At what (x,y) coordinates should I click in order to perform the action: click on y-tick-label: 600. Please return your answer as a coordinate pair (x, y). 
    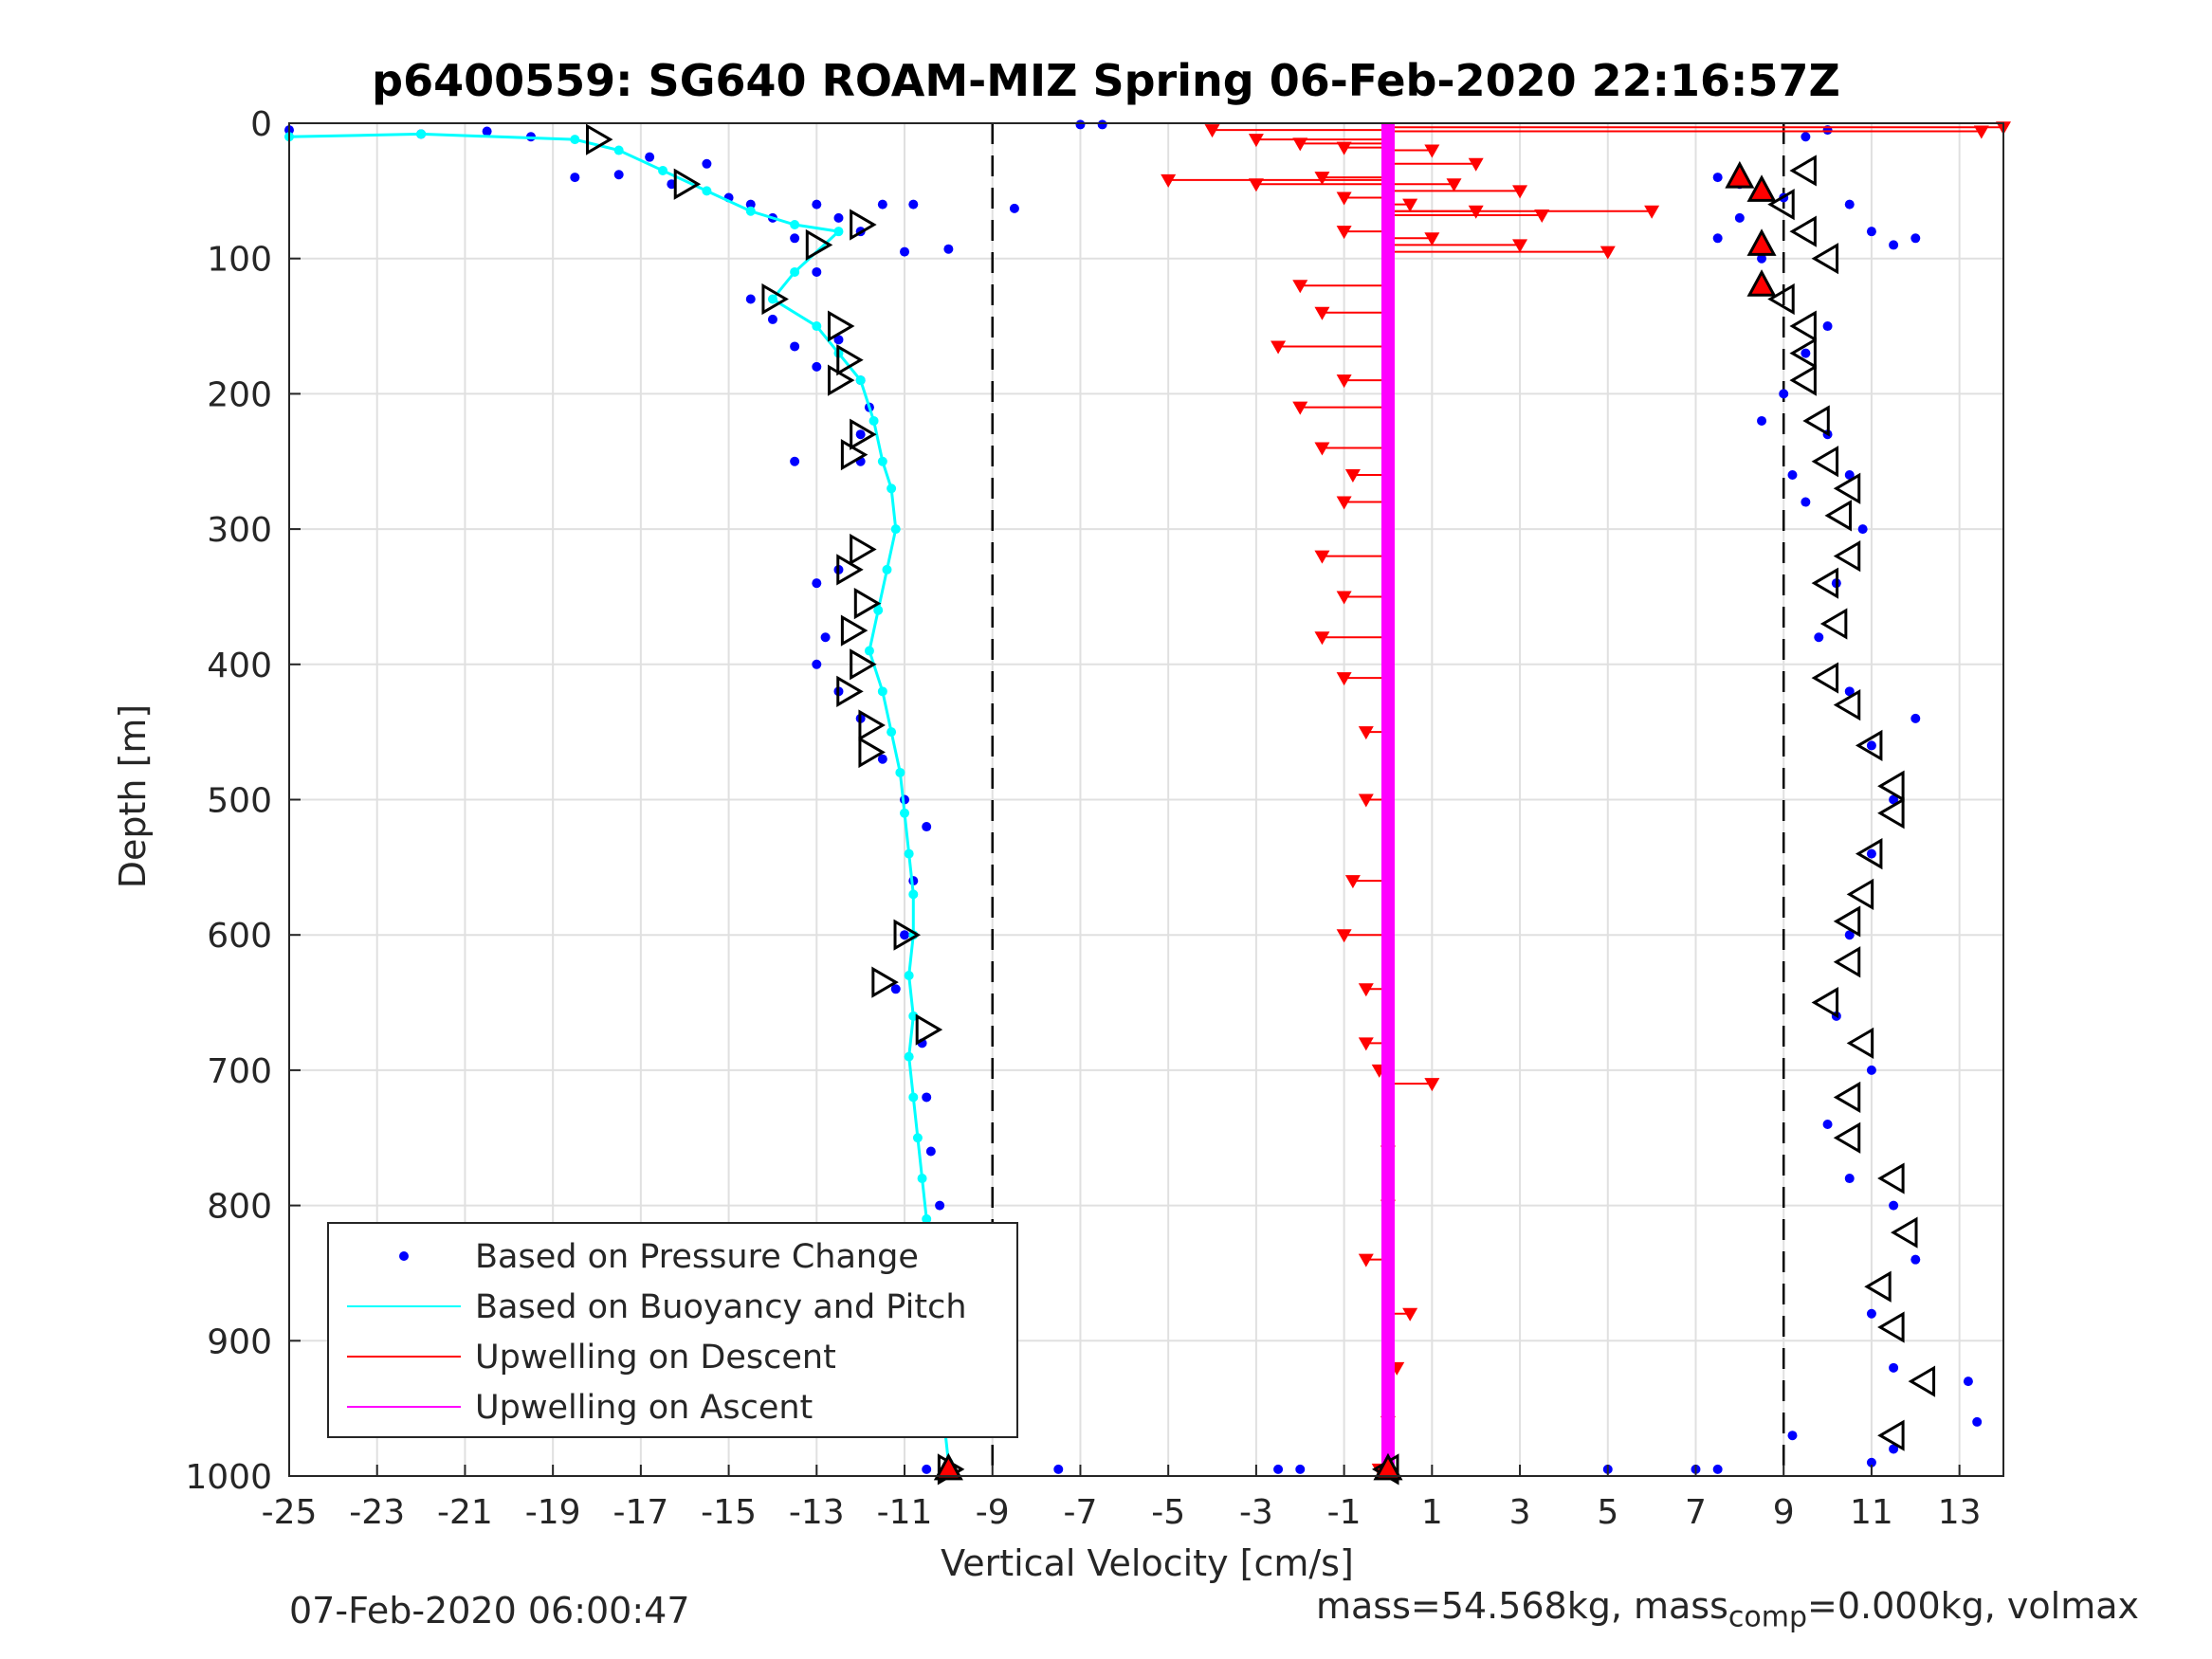
    Looking at the image, I should click on (239, 936).